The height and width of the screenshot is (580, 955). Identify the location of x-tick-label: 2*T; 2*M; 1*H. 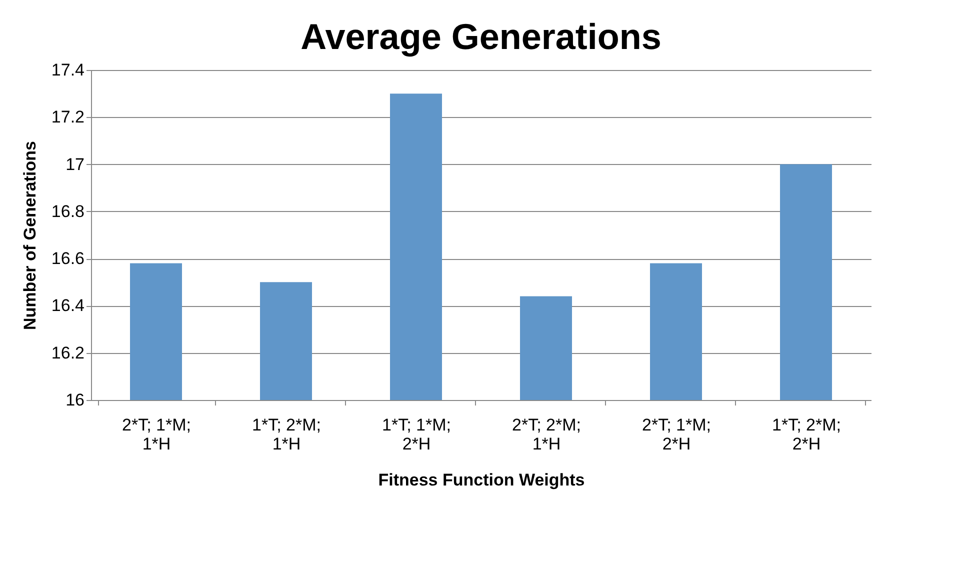
(546, 435).